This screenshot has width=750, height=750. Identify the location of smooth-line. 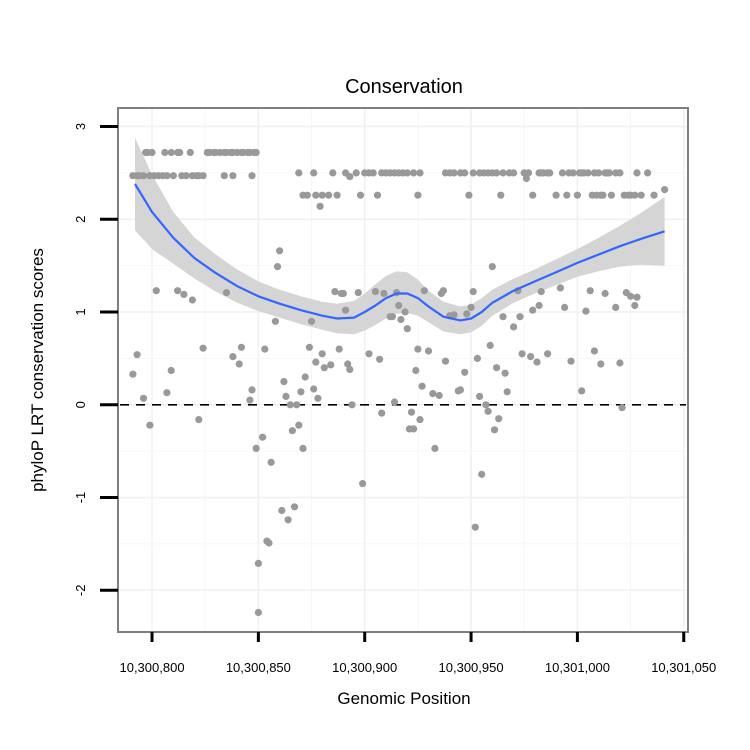
(399, 252).